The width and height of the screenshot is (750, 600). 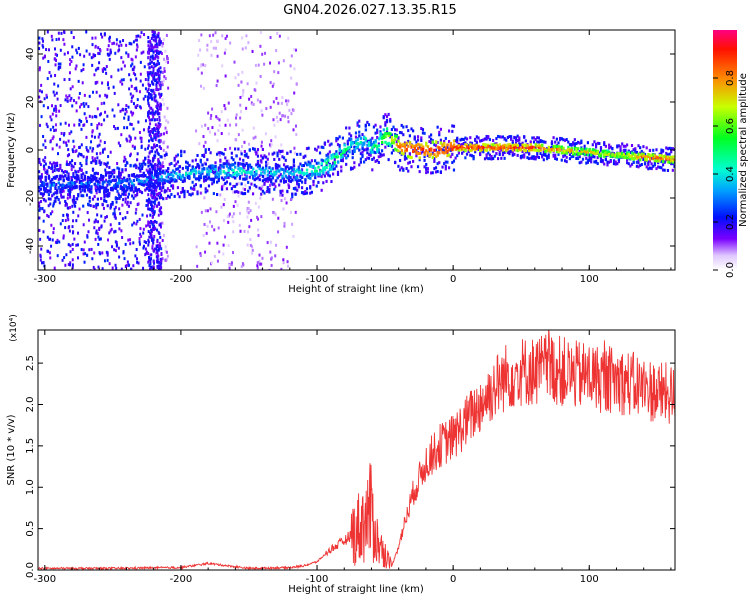 What do you see at coordinates (30, 570) in the screenshot?
I see `snr-y-tick-label: 0.0` at bounding box center [30, 570].